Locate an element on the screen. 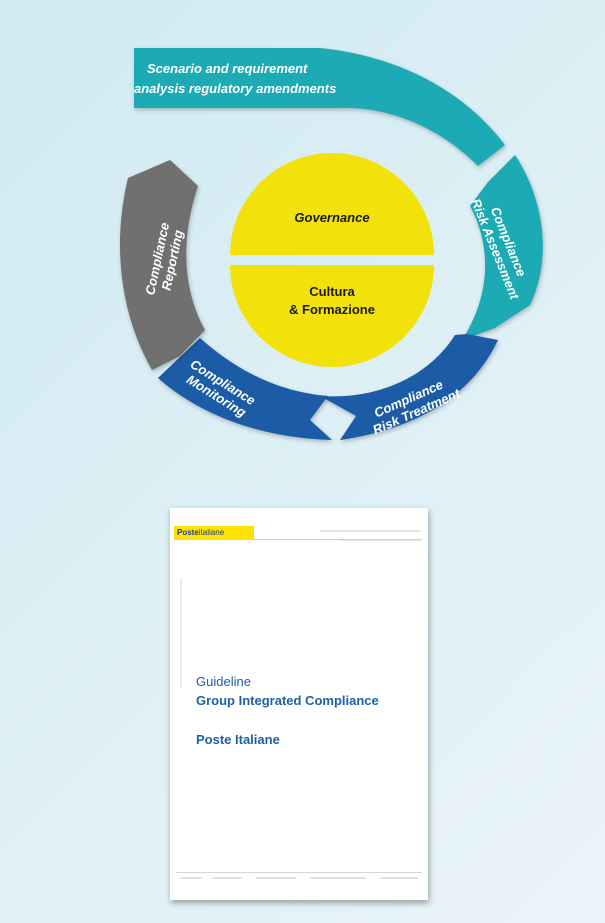  segment-monitoring is located at coordinates (245, 389).